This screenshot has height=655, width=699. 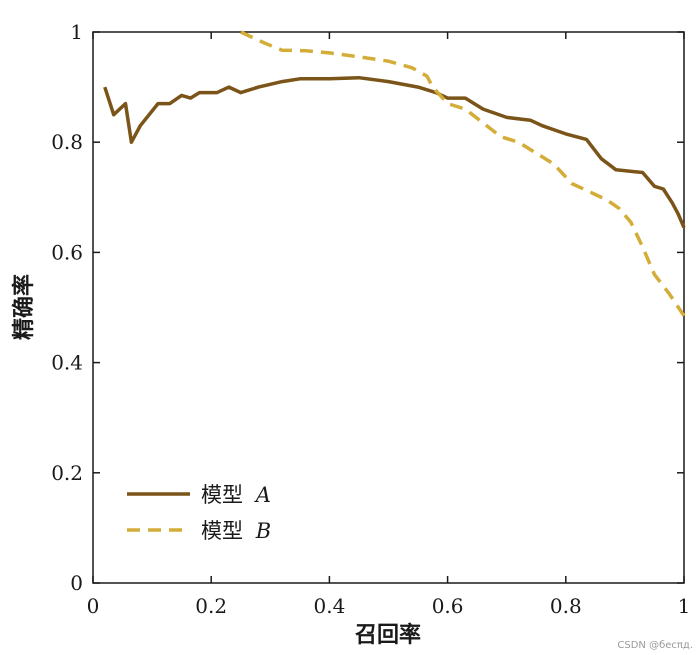 I want to click on y-tick-label: 0.6, so click(x=67, y=252).